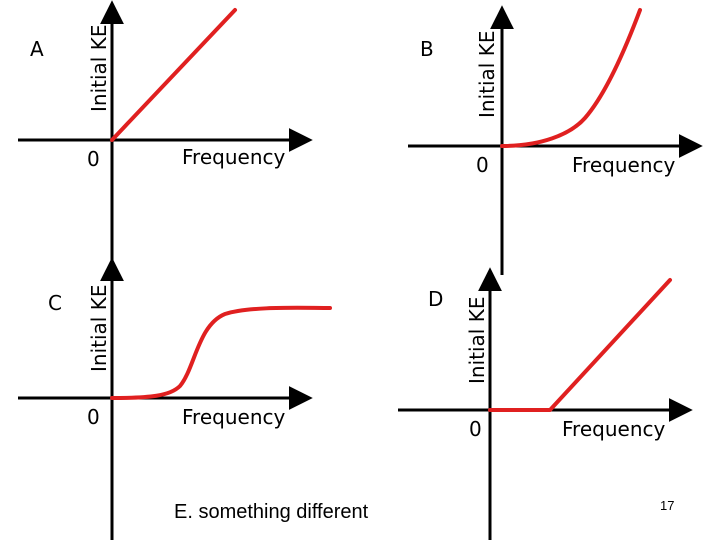 The width and height of the screenshot is (720, 540). I want to click on panel-b-origin-label: 0, so click(482, 165).